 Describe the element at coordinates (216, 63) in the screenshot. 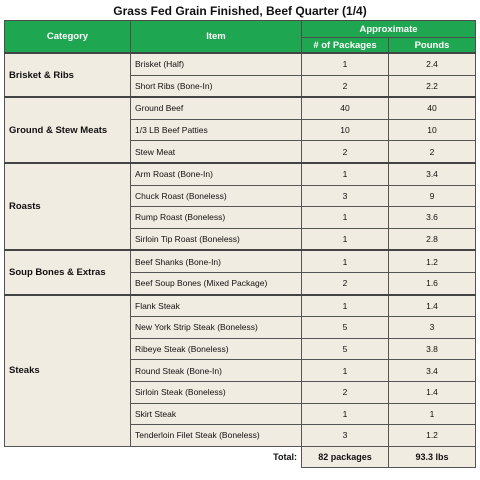

I see `item-cell: Brisket (Half)` at that location.